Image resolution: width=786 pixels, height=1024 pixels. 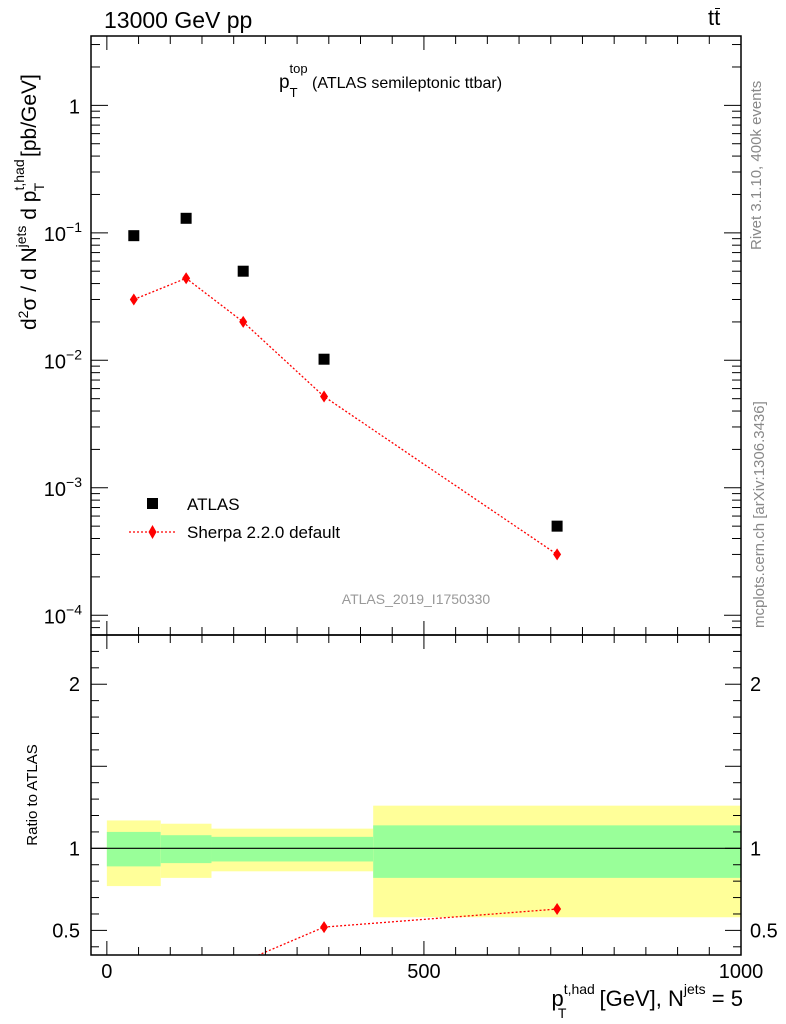 What do you see at coordinates (152, 503) in the screenshot?
I see `legend-marker-atlas` at bounding box center [152, 503].